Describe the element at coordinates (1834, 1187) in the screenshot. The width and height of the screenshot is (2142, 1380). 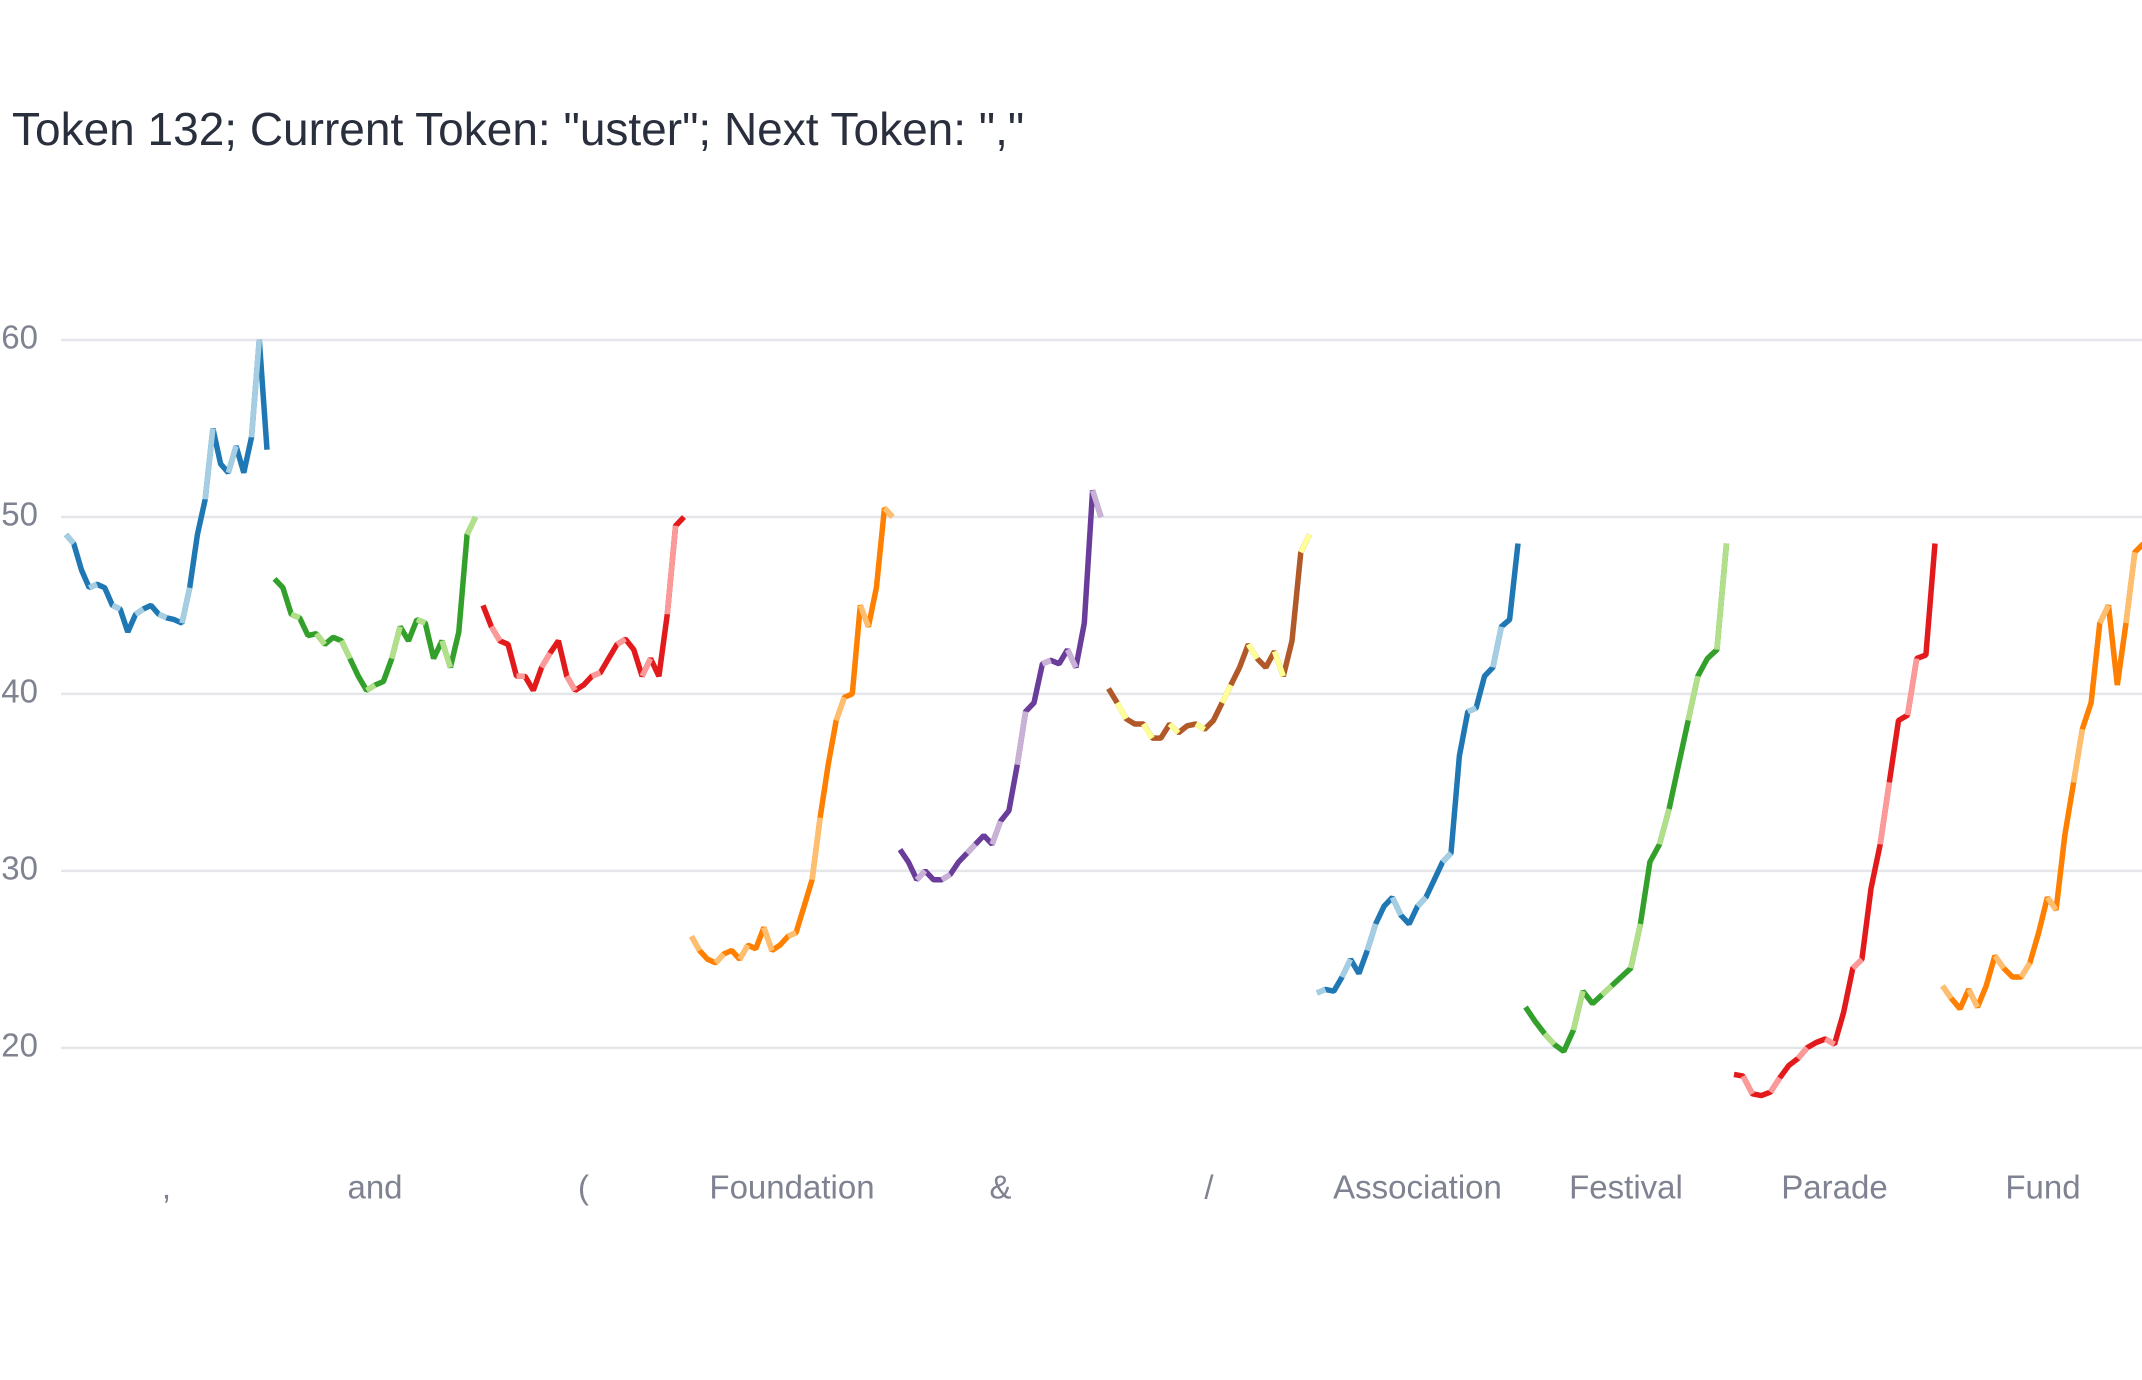
I see `x-tick-label: Parade` at that location.